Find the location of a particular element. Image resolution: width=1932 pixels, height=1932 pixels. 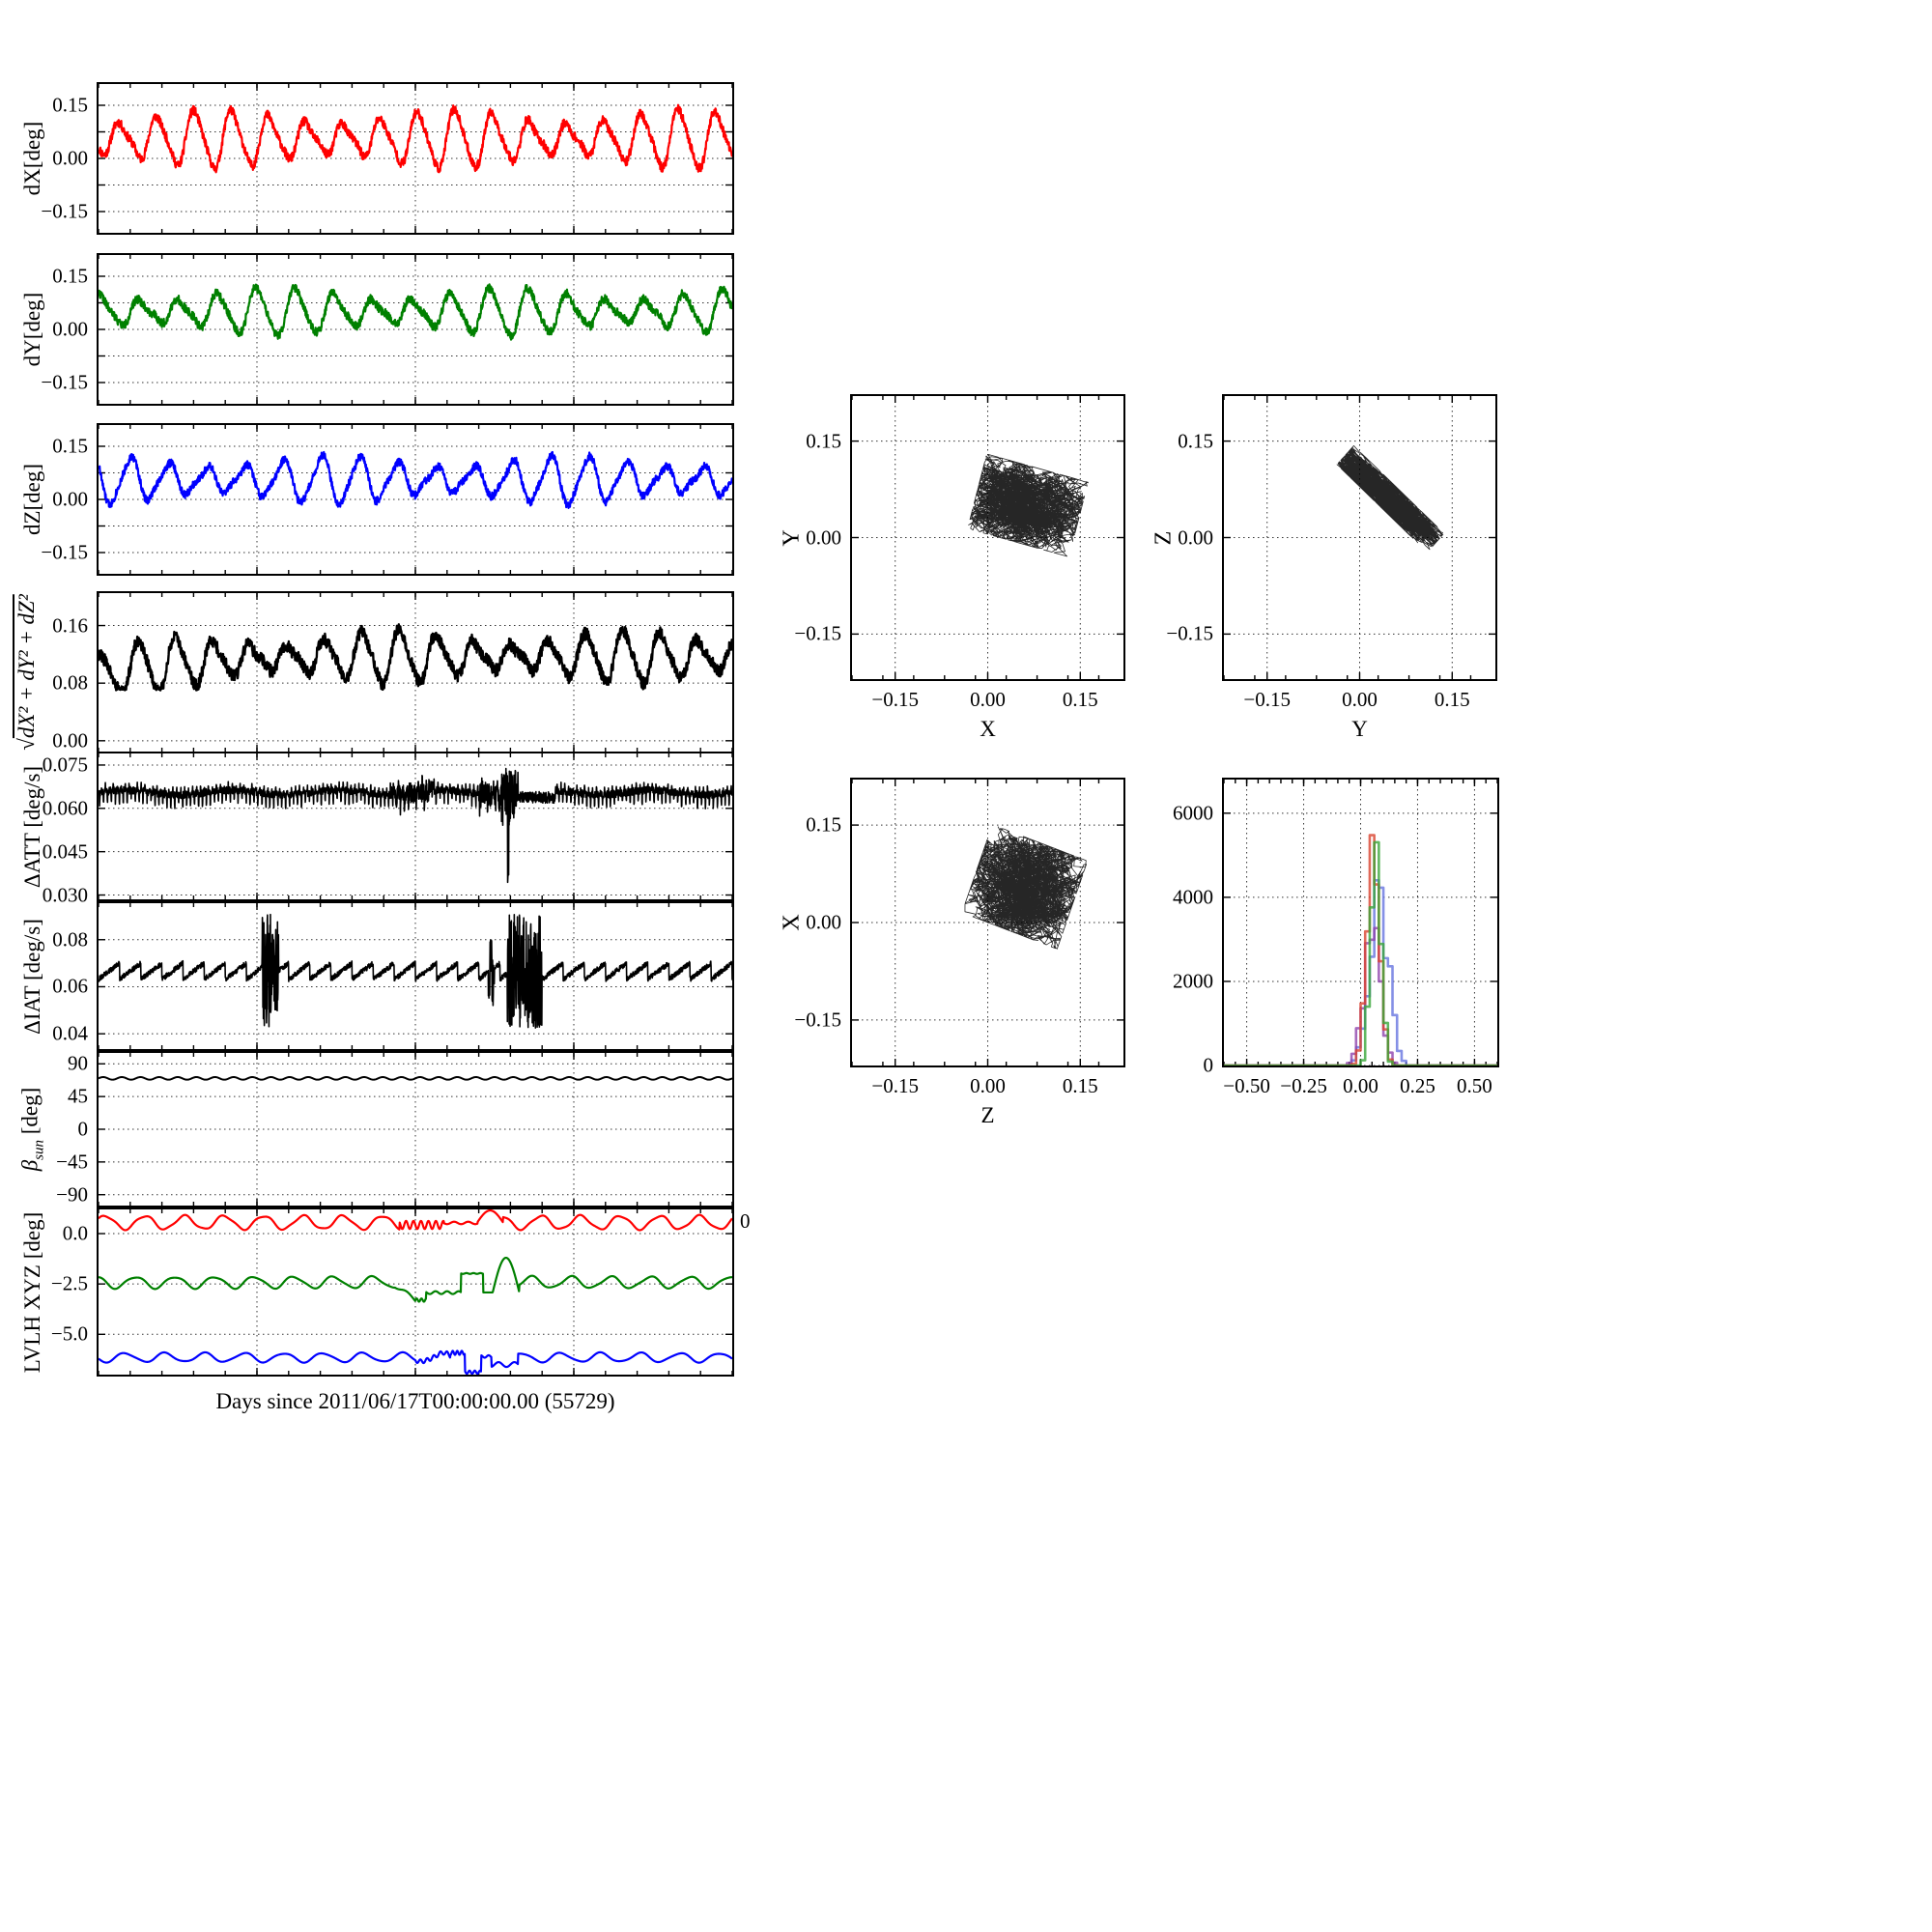

panel-norm: √dX² + dY² + dZ² 0.00 0.08 0.16 is located at coordinates (374, 672).